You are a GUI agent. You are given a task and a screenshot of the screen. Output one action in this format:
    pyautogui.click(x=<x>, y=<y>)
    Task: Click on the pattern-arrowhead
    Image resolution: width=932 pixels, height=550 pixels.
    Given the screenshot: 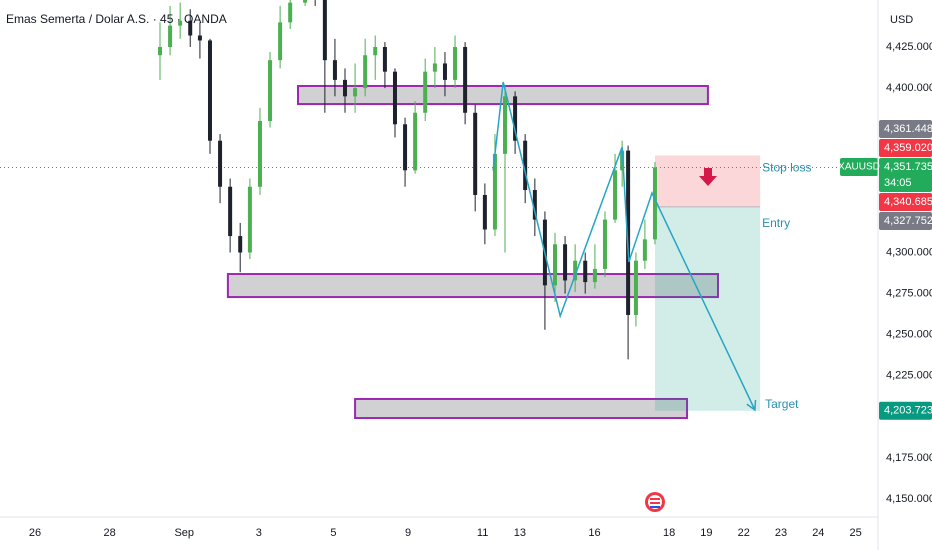 What is the action you would take?
    pyautogui.click(x=751, y=405)
    